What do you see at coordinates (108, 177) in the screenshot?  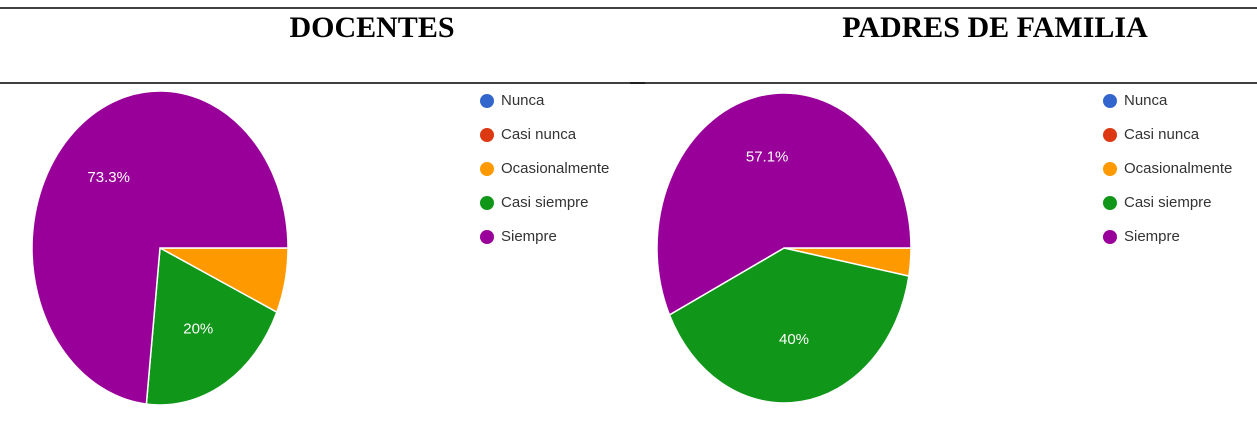 I see `slice-label: 73.3%` at bounding box center [108, 177].